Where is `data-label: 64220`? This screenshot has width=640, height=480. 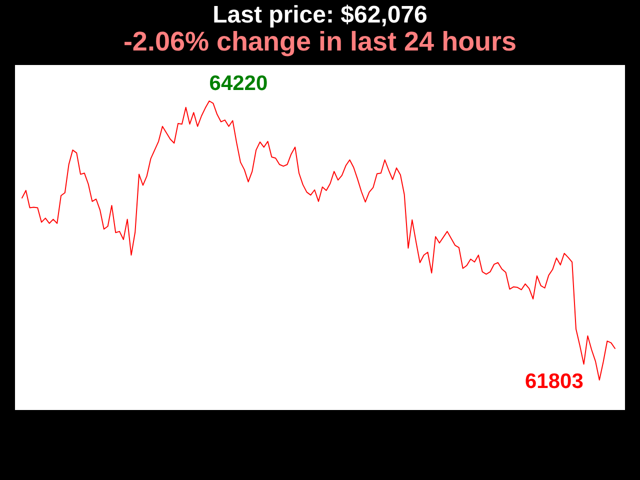 data-label: 64220 is located at coordinates (238, 83).